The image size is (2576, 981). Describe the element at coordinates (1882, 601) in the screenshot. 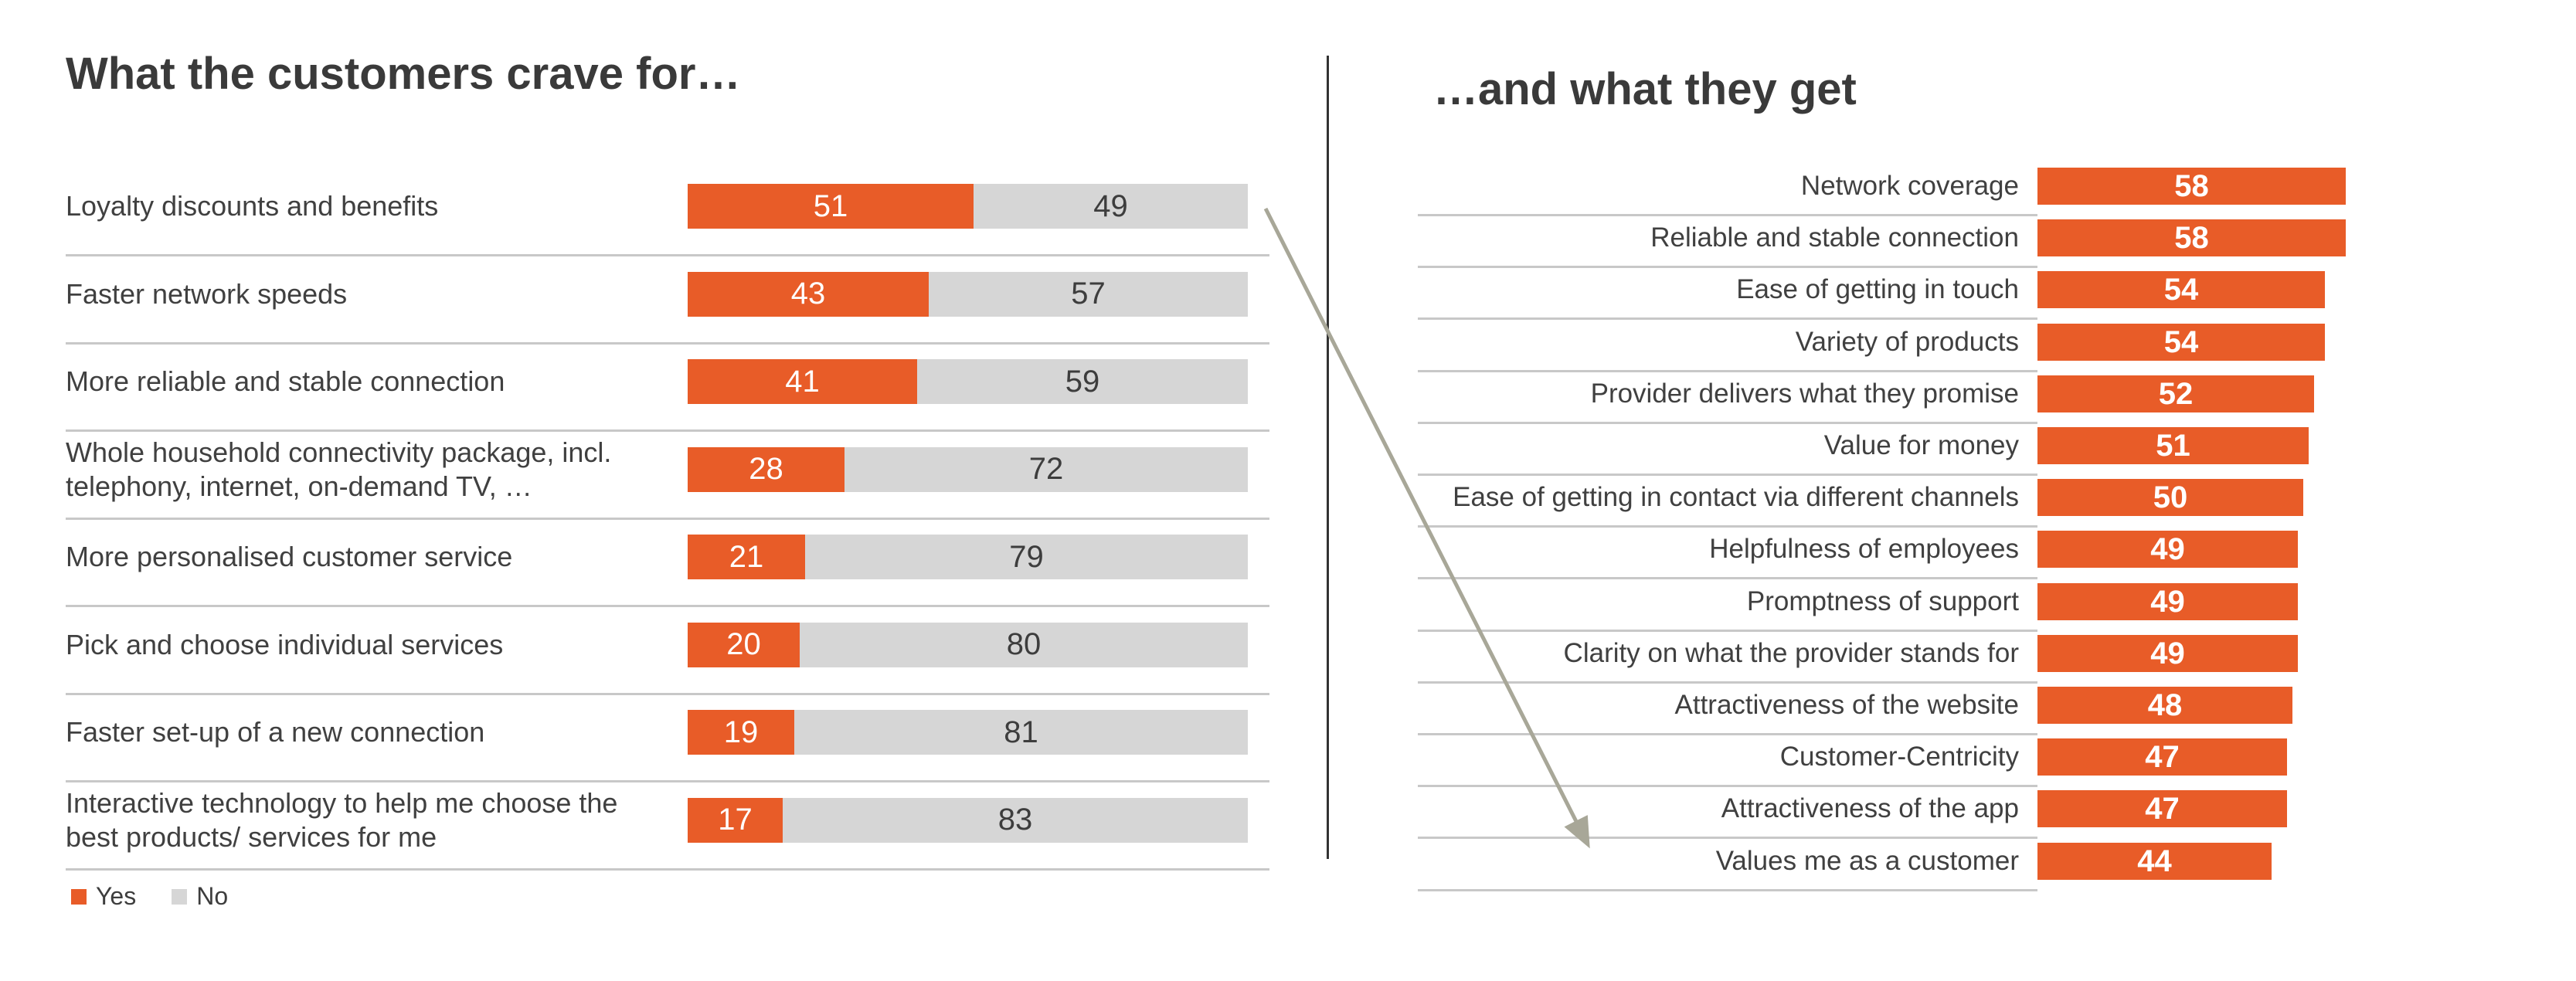

I see `right-row-label: Promptness of support` at that location.